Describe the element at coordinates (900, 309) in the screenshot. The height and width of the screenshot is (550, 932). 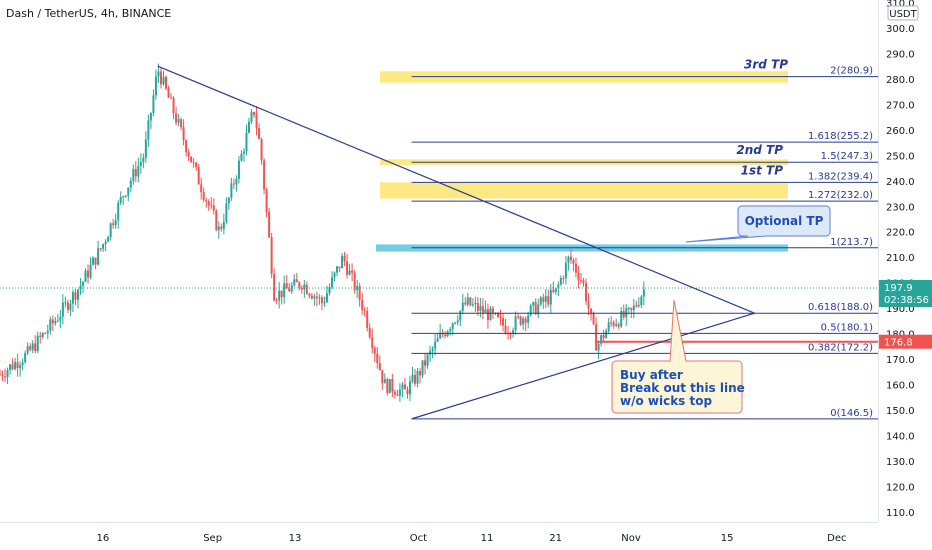
I see `y-tick-label: 190.0` at that location.